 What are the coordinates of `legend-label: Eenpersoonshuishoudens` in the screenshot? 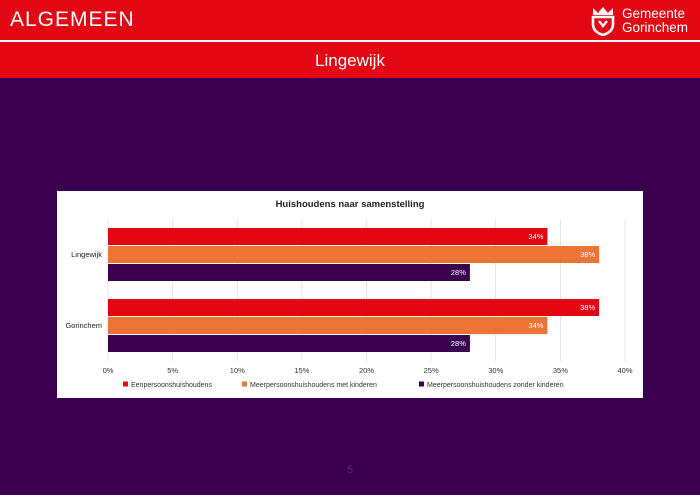 It's located at (171, 385).